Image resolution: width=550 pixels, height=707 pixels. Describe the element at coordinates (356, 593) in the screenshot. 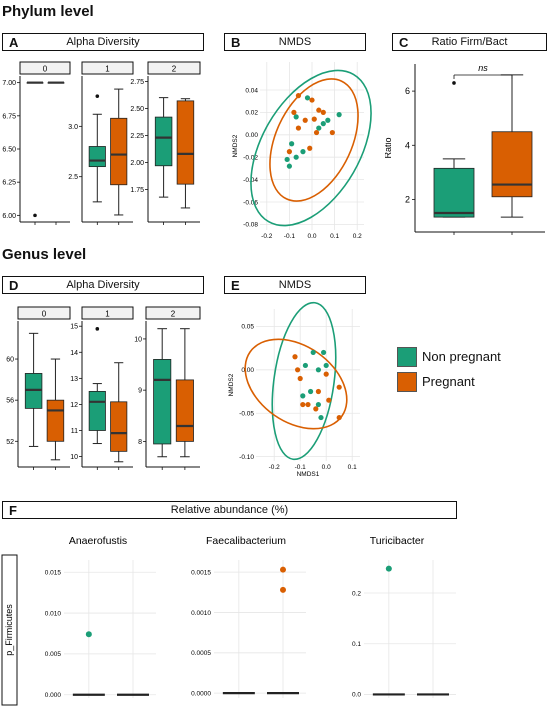

I see `panel-f-ytick-label-2-0: 0.2` at that location.